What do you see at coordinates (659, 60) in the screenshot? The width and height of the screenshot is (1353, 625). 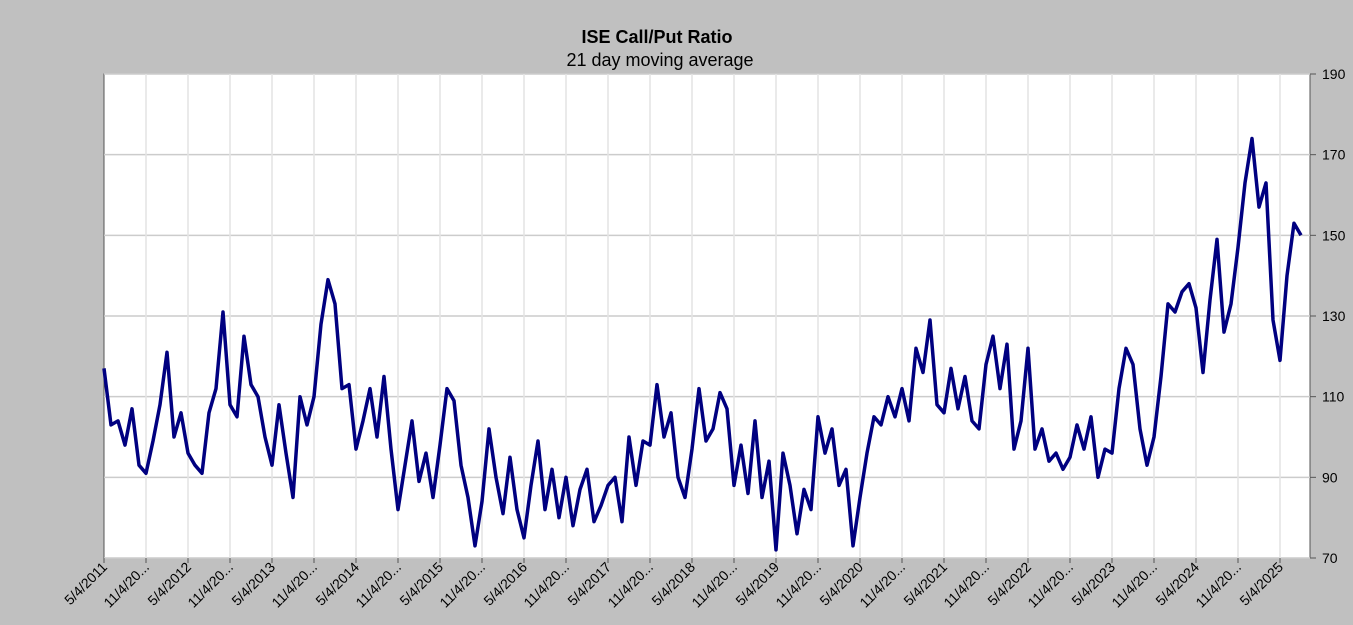 I see `chart-subtitle: 21 day moving average` at bounding box center [659, 60].